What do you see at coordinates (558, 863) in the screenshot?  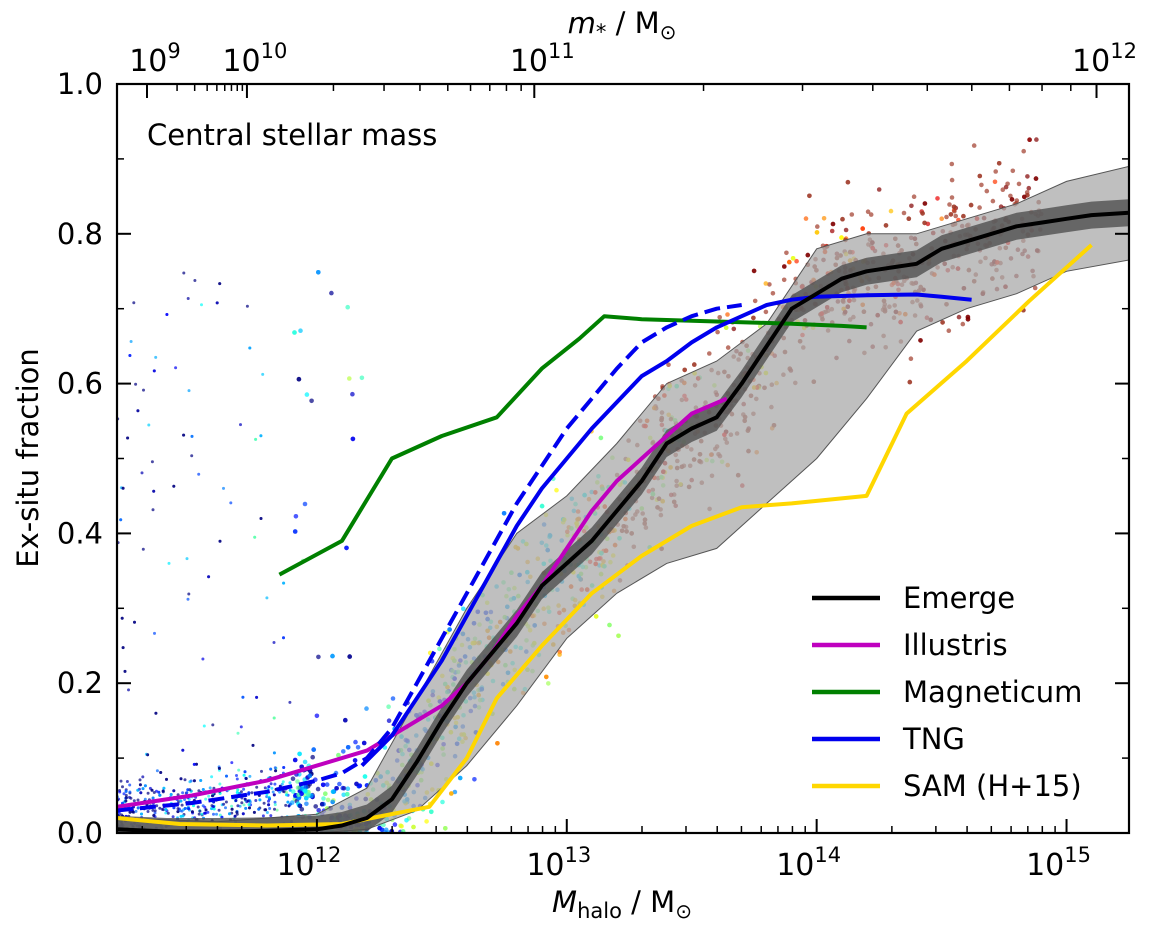 I see `x-tick-label: 1013` at bounding box center [558, 863].